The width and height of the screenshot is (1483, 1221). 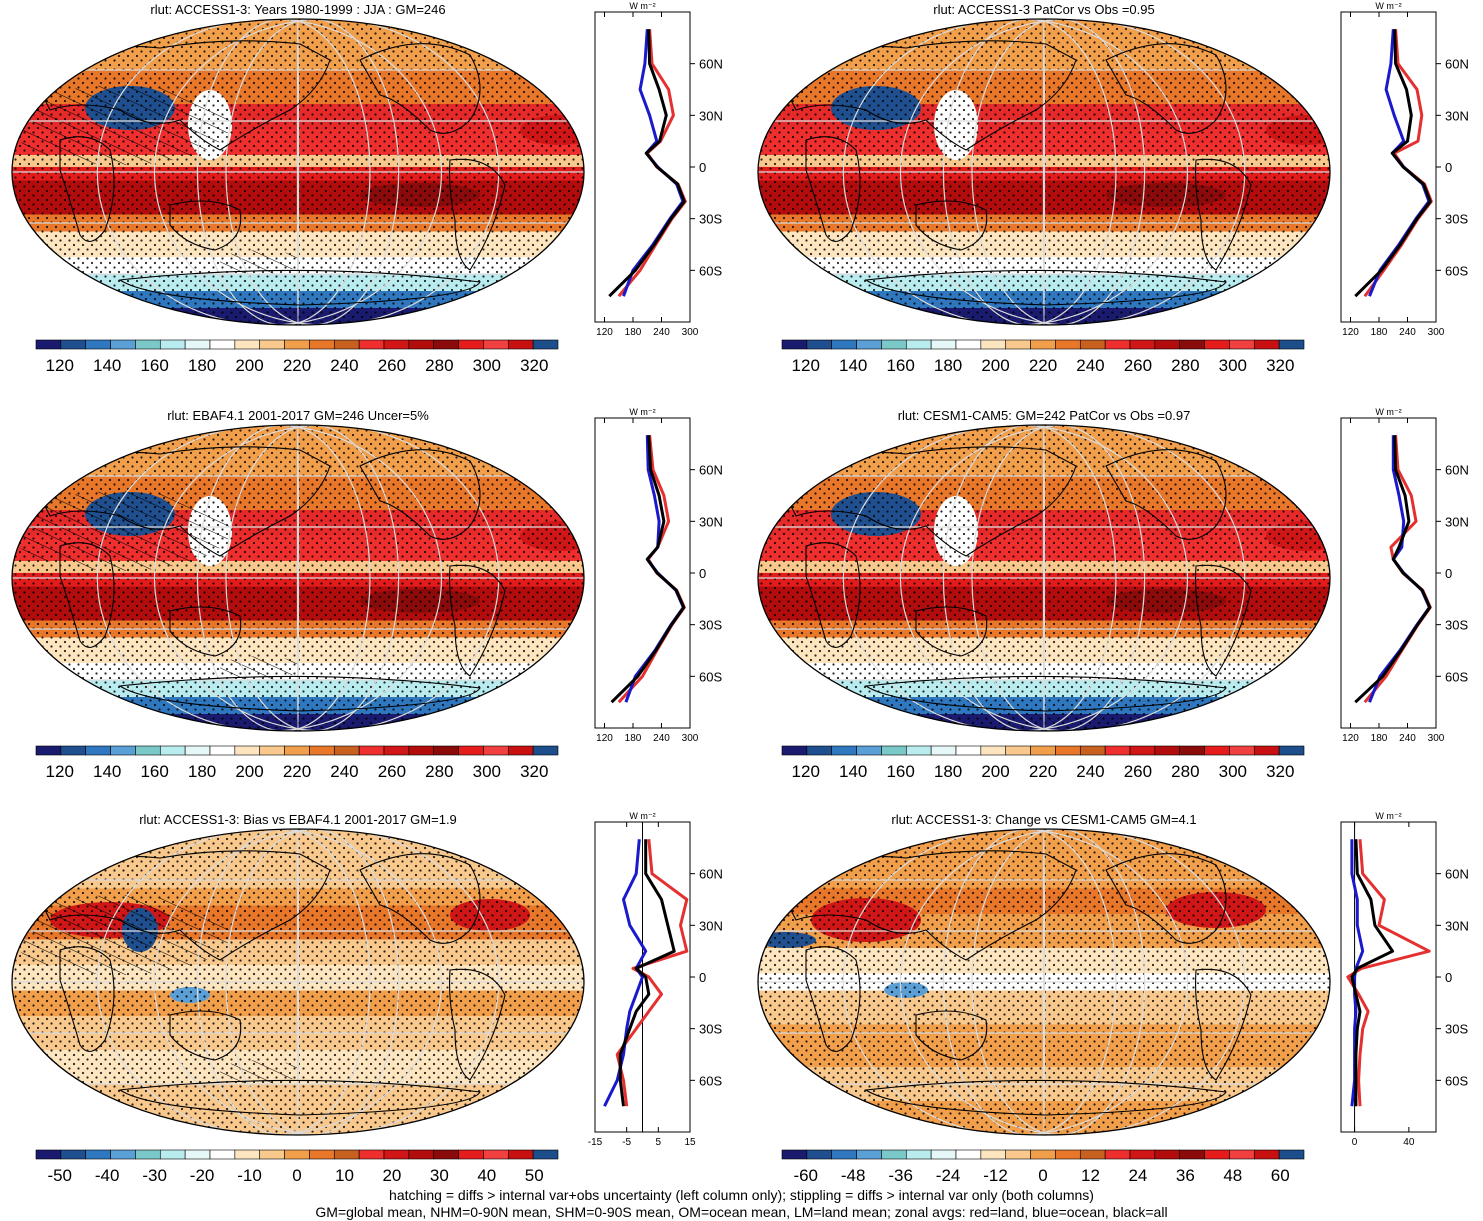 I want to click on colorbar-label: 40, so click(x=486, y=1175).